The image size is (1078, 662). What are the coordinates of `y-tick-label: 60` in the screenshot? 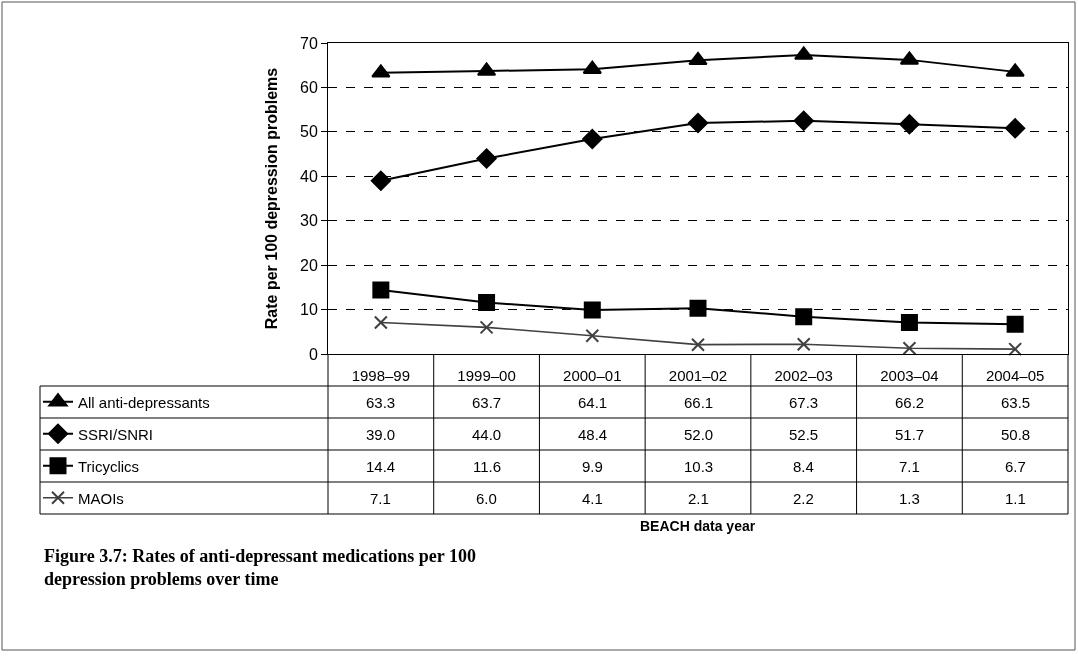 It's located at (309, 88).